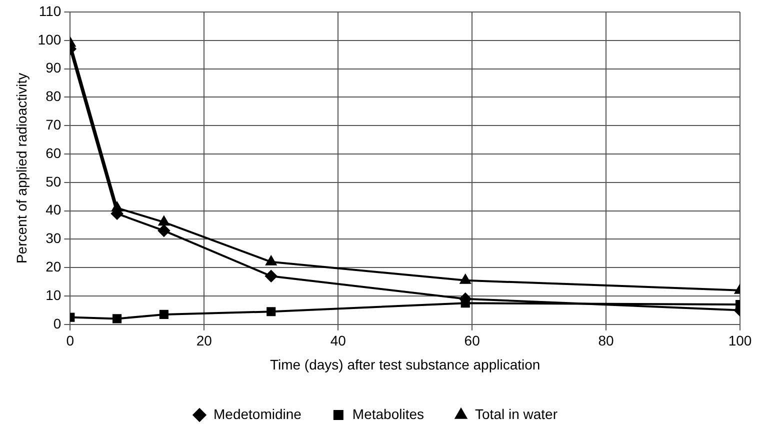 The image size is (760, 436). I want to click on y-tick-label: 40, so click(54, 210).